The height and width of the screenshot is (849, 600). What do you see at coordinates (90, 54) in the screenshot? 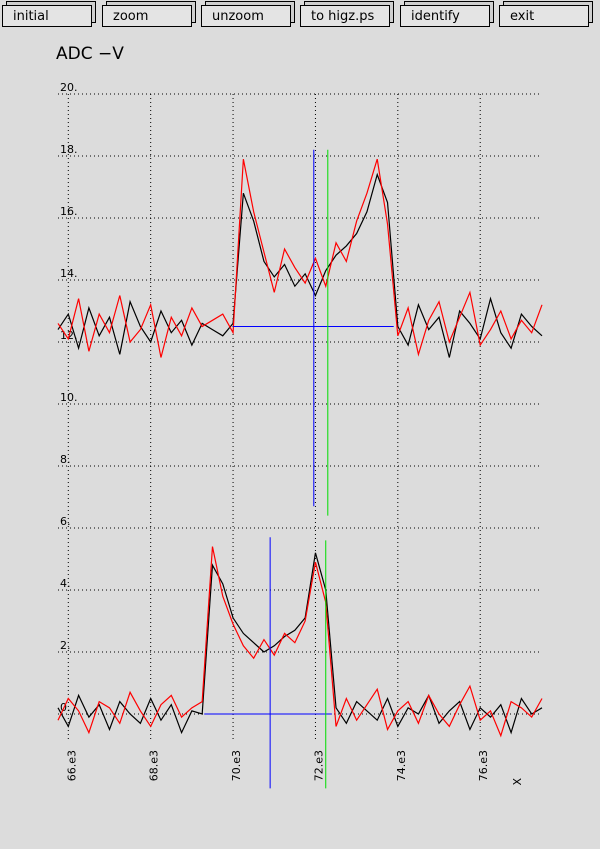
I see `chart-title: ADC −V` at bounding box center [90, 54].